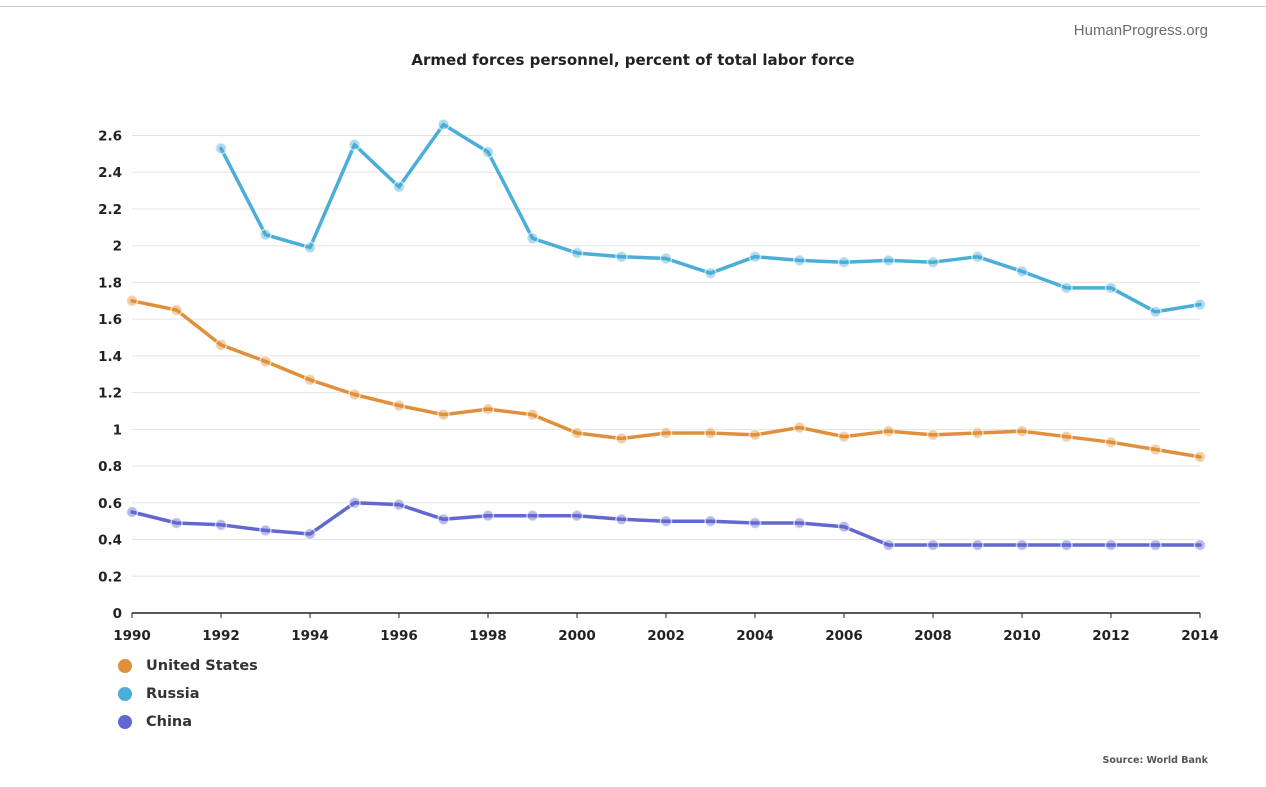 The height and width of the screenshot is (787, 1266). What do you see at coordinates (1066, 545) in the screenshot?
I see `data-point-china-2011` at bounding box center [1066, 545].